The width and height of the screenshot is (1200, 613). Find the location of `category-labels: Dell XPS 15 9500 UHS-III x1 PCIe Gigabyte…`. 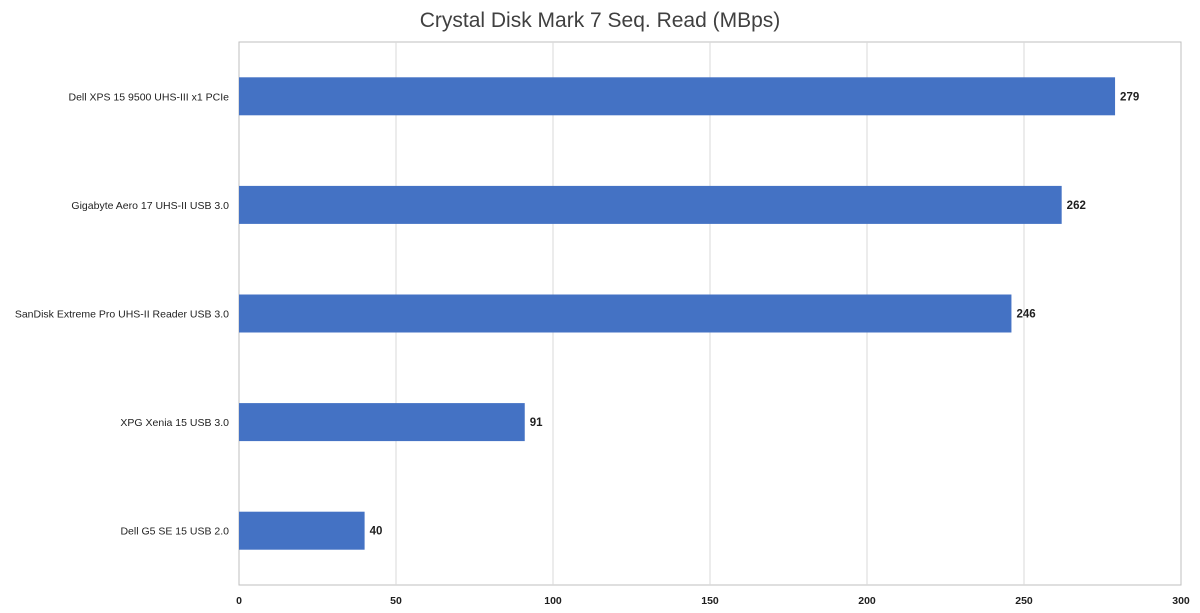

category-labels: Dell XPS 15 9500 UHS-III x1 PCIe Gigabyte… is located at coordinates (122, 314).